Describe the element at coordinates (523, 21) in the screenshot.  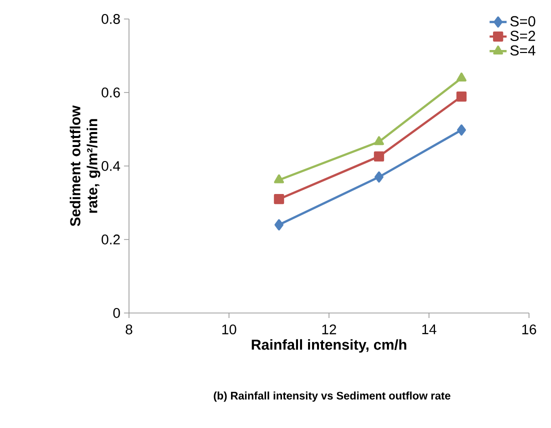
I see `legend-label: S=0` at that location.